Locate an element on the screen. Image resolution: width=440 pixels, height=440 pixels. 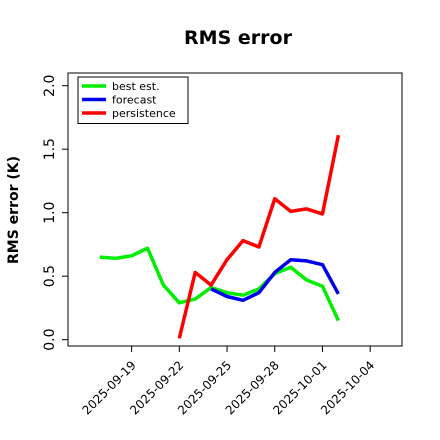
legend-label: persistence is located at coordinates (144, 113).